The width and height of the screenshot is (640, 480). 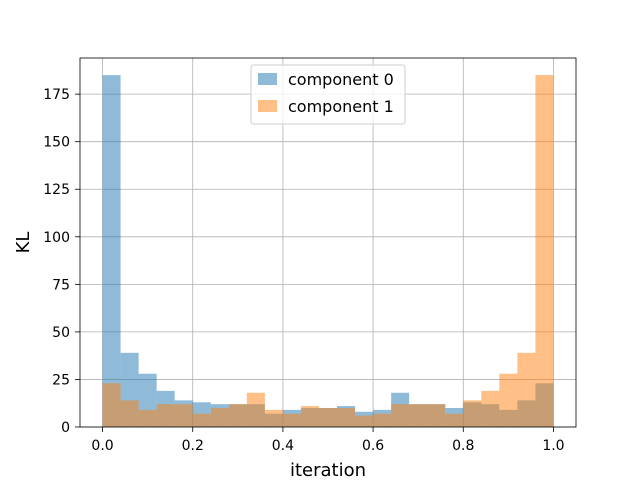 What do you see at coordinates (328, 470) in the screenshot?
I see `x-axis-label: iteration` at bounding box center [328, 470].